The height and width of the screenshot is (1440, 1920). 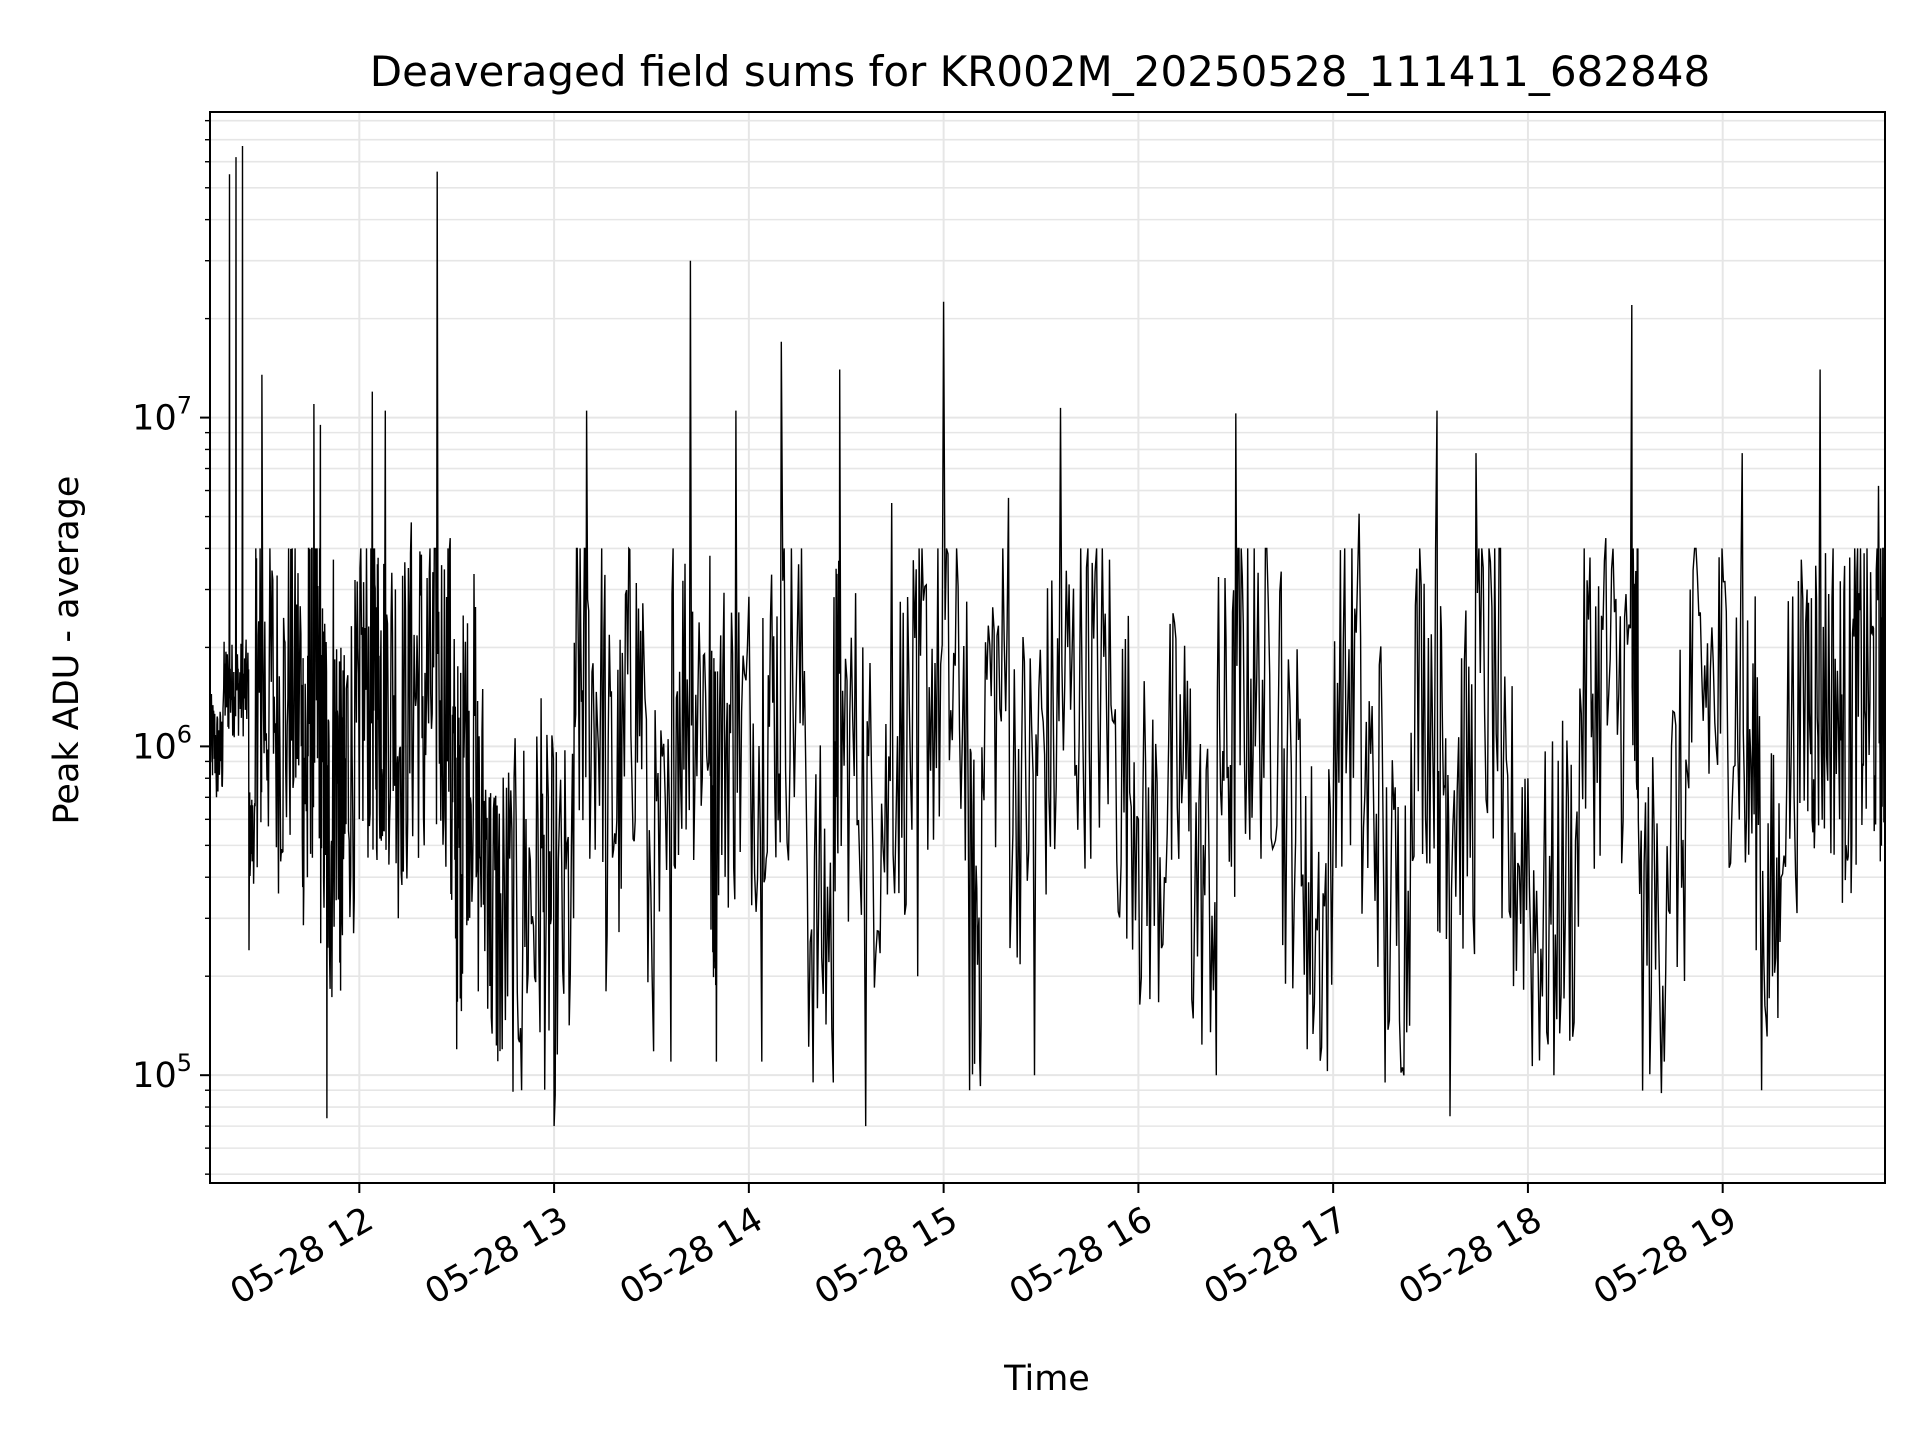 What do you see at coordinates (67, 650) in the screenshot?
I see `y-axis-label: Peak ADU - average` at bounding box center [67, 650].